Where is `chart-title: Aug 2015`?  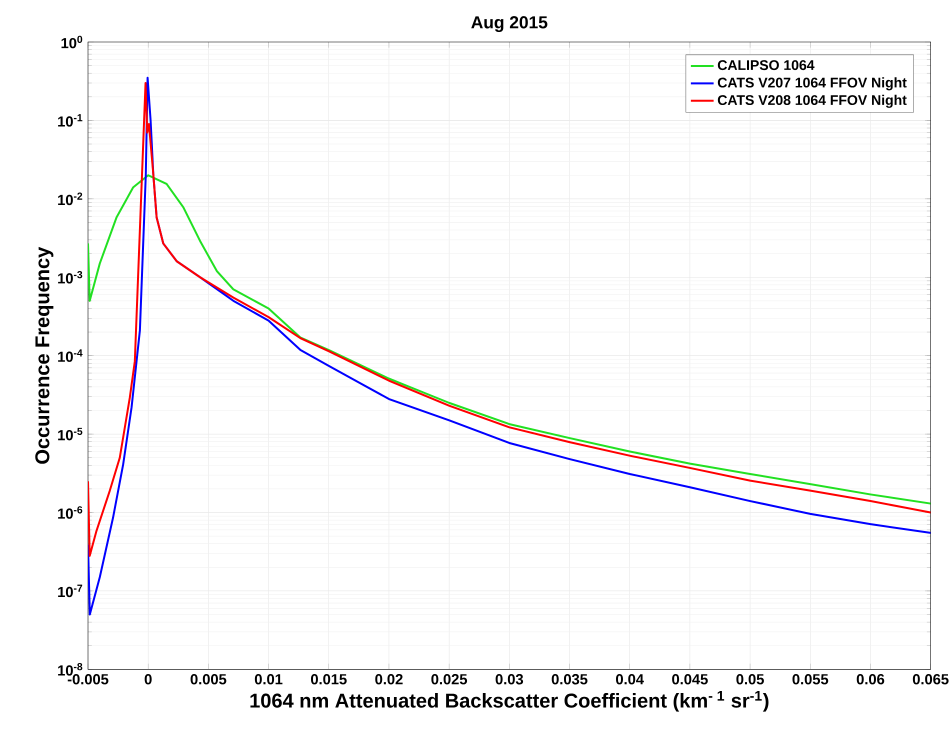
chart-title: Aug 2015 is located at coordinates (509, 24).